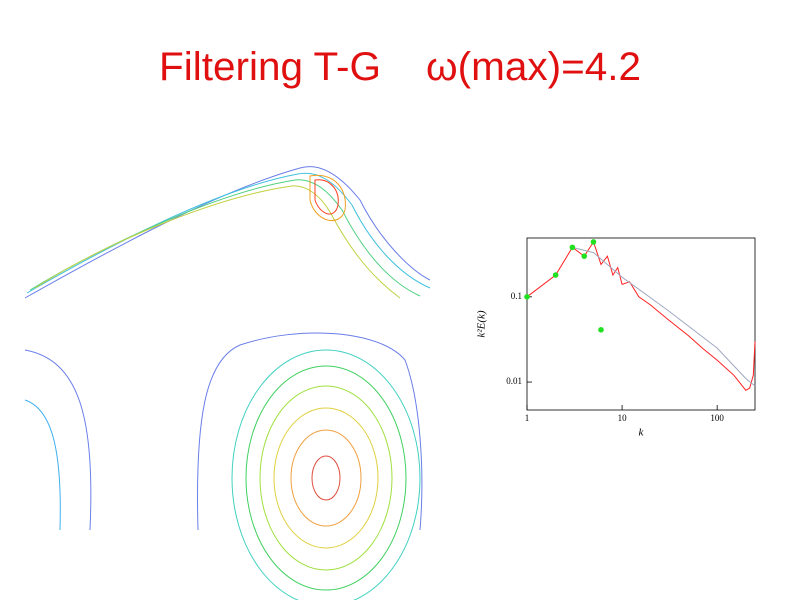 The height and width of the screenshot is (600, 800). What do you see at coordinates (623, 418) in the screenshot?
I see `x-tick-label: 10` at bounding box center [623, 418].